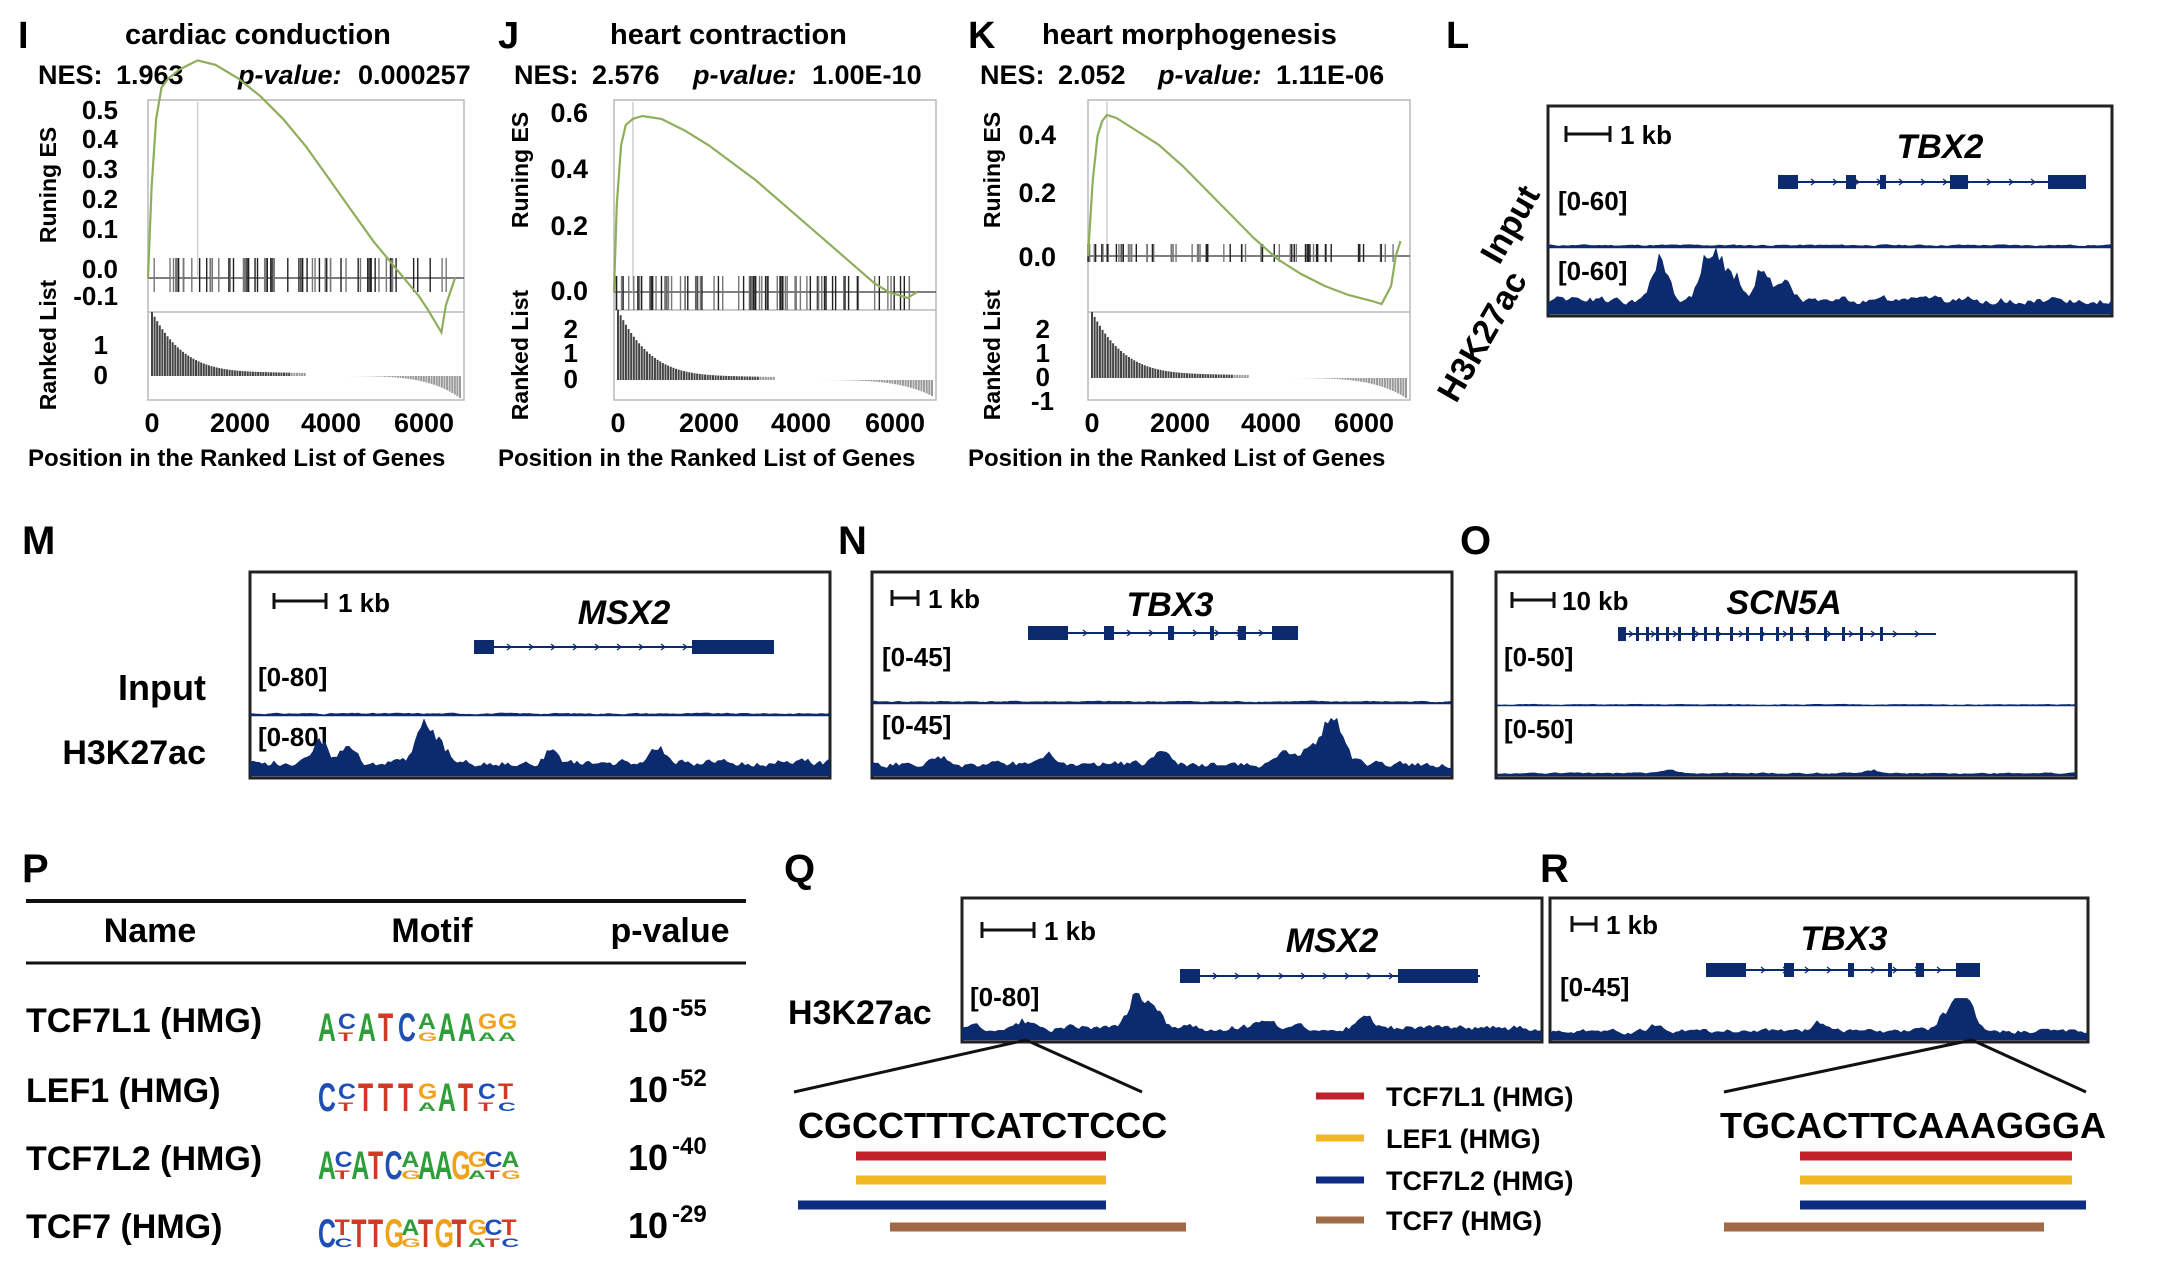  I want to click on motif-row-name: TCF7 (HMG), so click(124, 1227).